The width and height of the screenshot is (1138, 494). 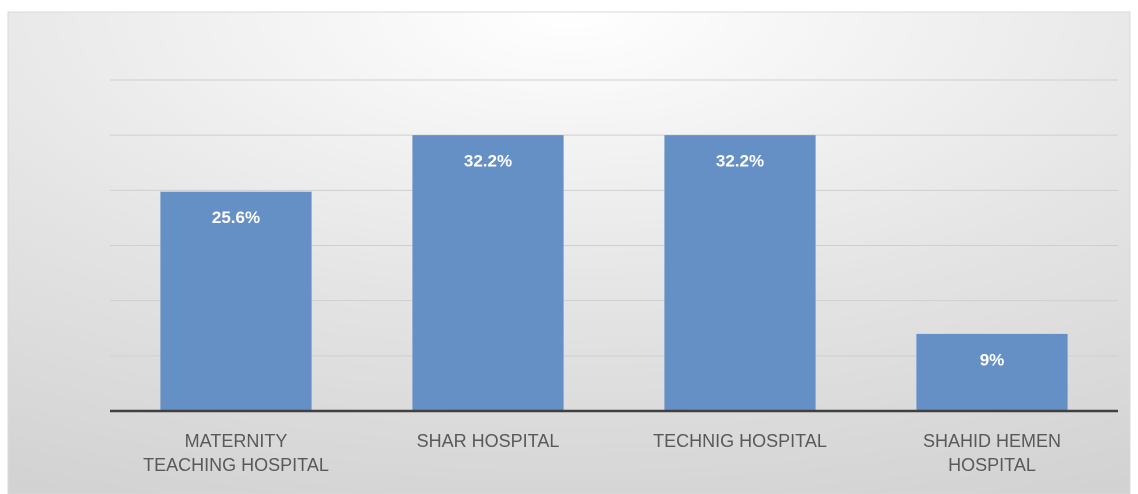 I want to click on value-label: 25.6%, so click(x=236, y=217).